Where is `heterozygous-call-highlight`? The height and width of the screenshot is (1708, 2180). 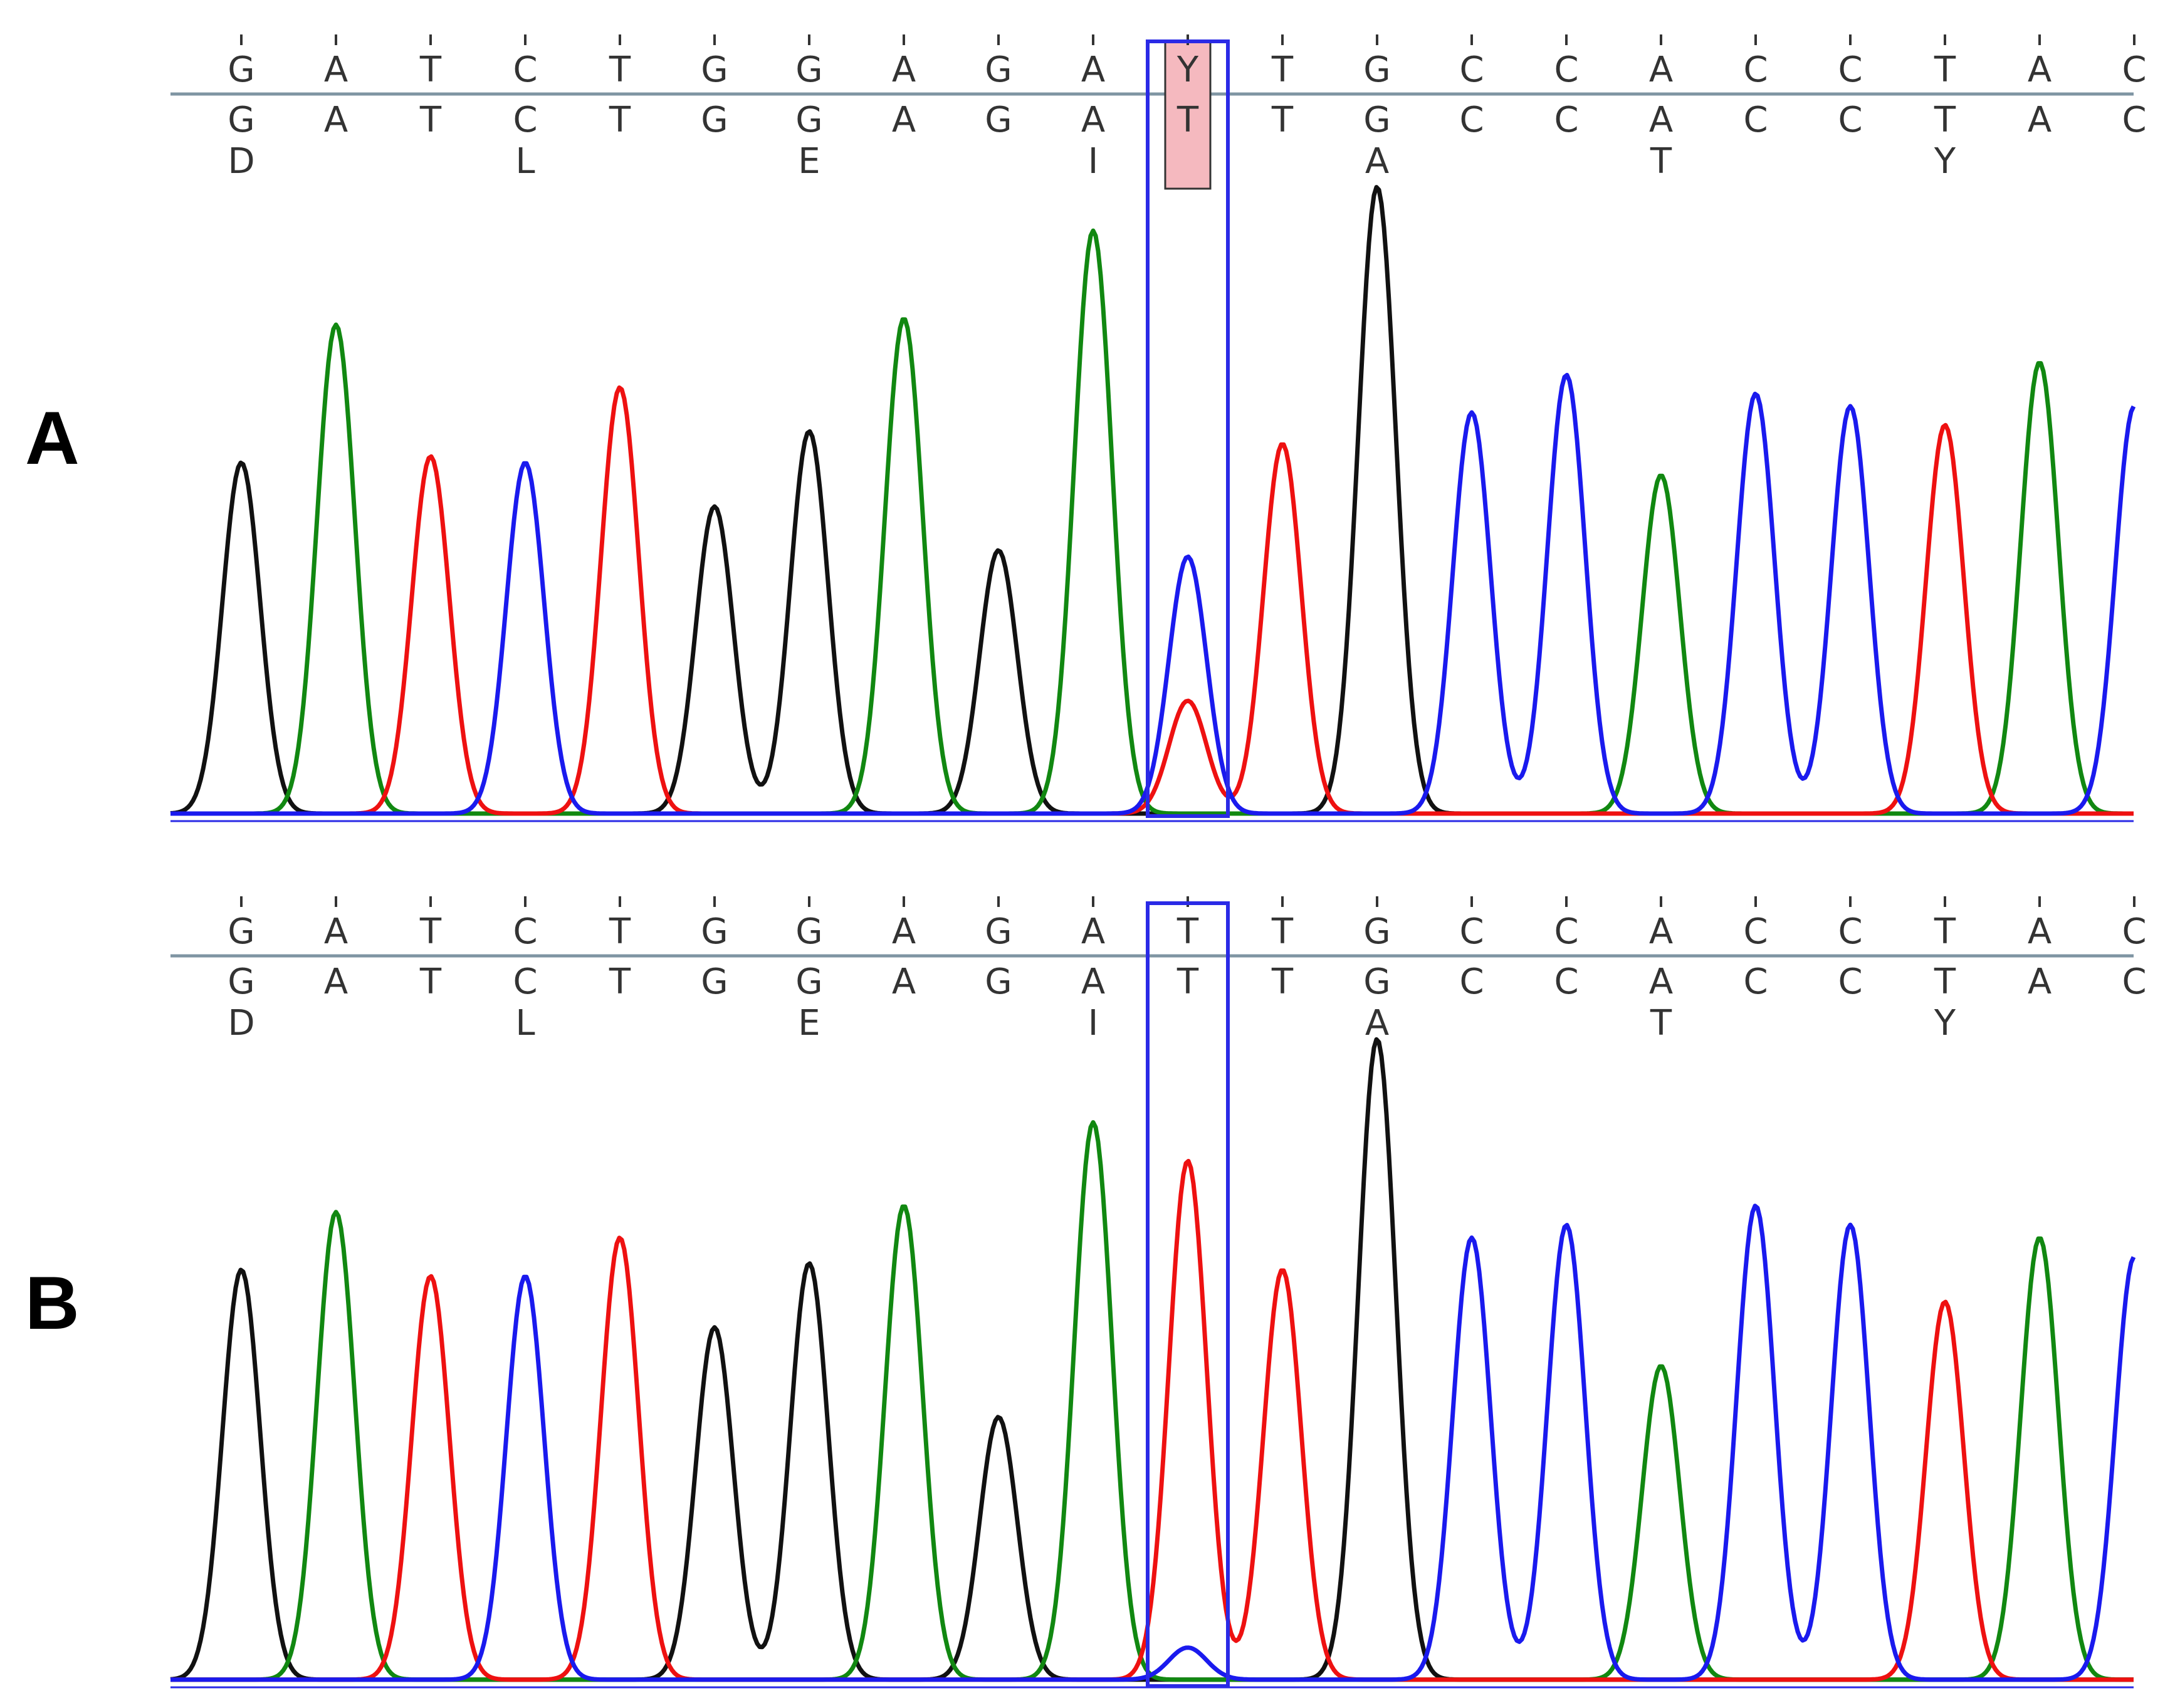
heterozygous-call-highlight is located at coordinates (1188, 114).